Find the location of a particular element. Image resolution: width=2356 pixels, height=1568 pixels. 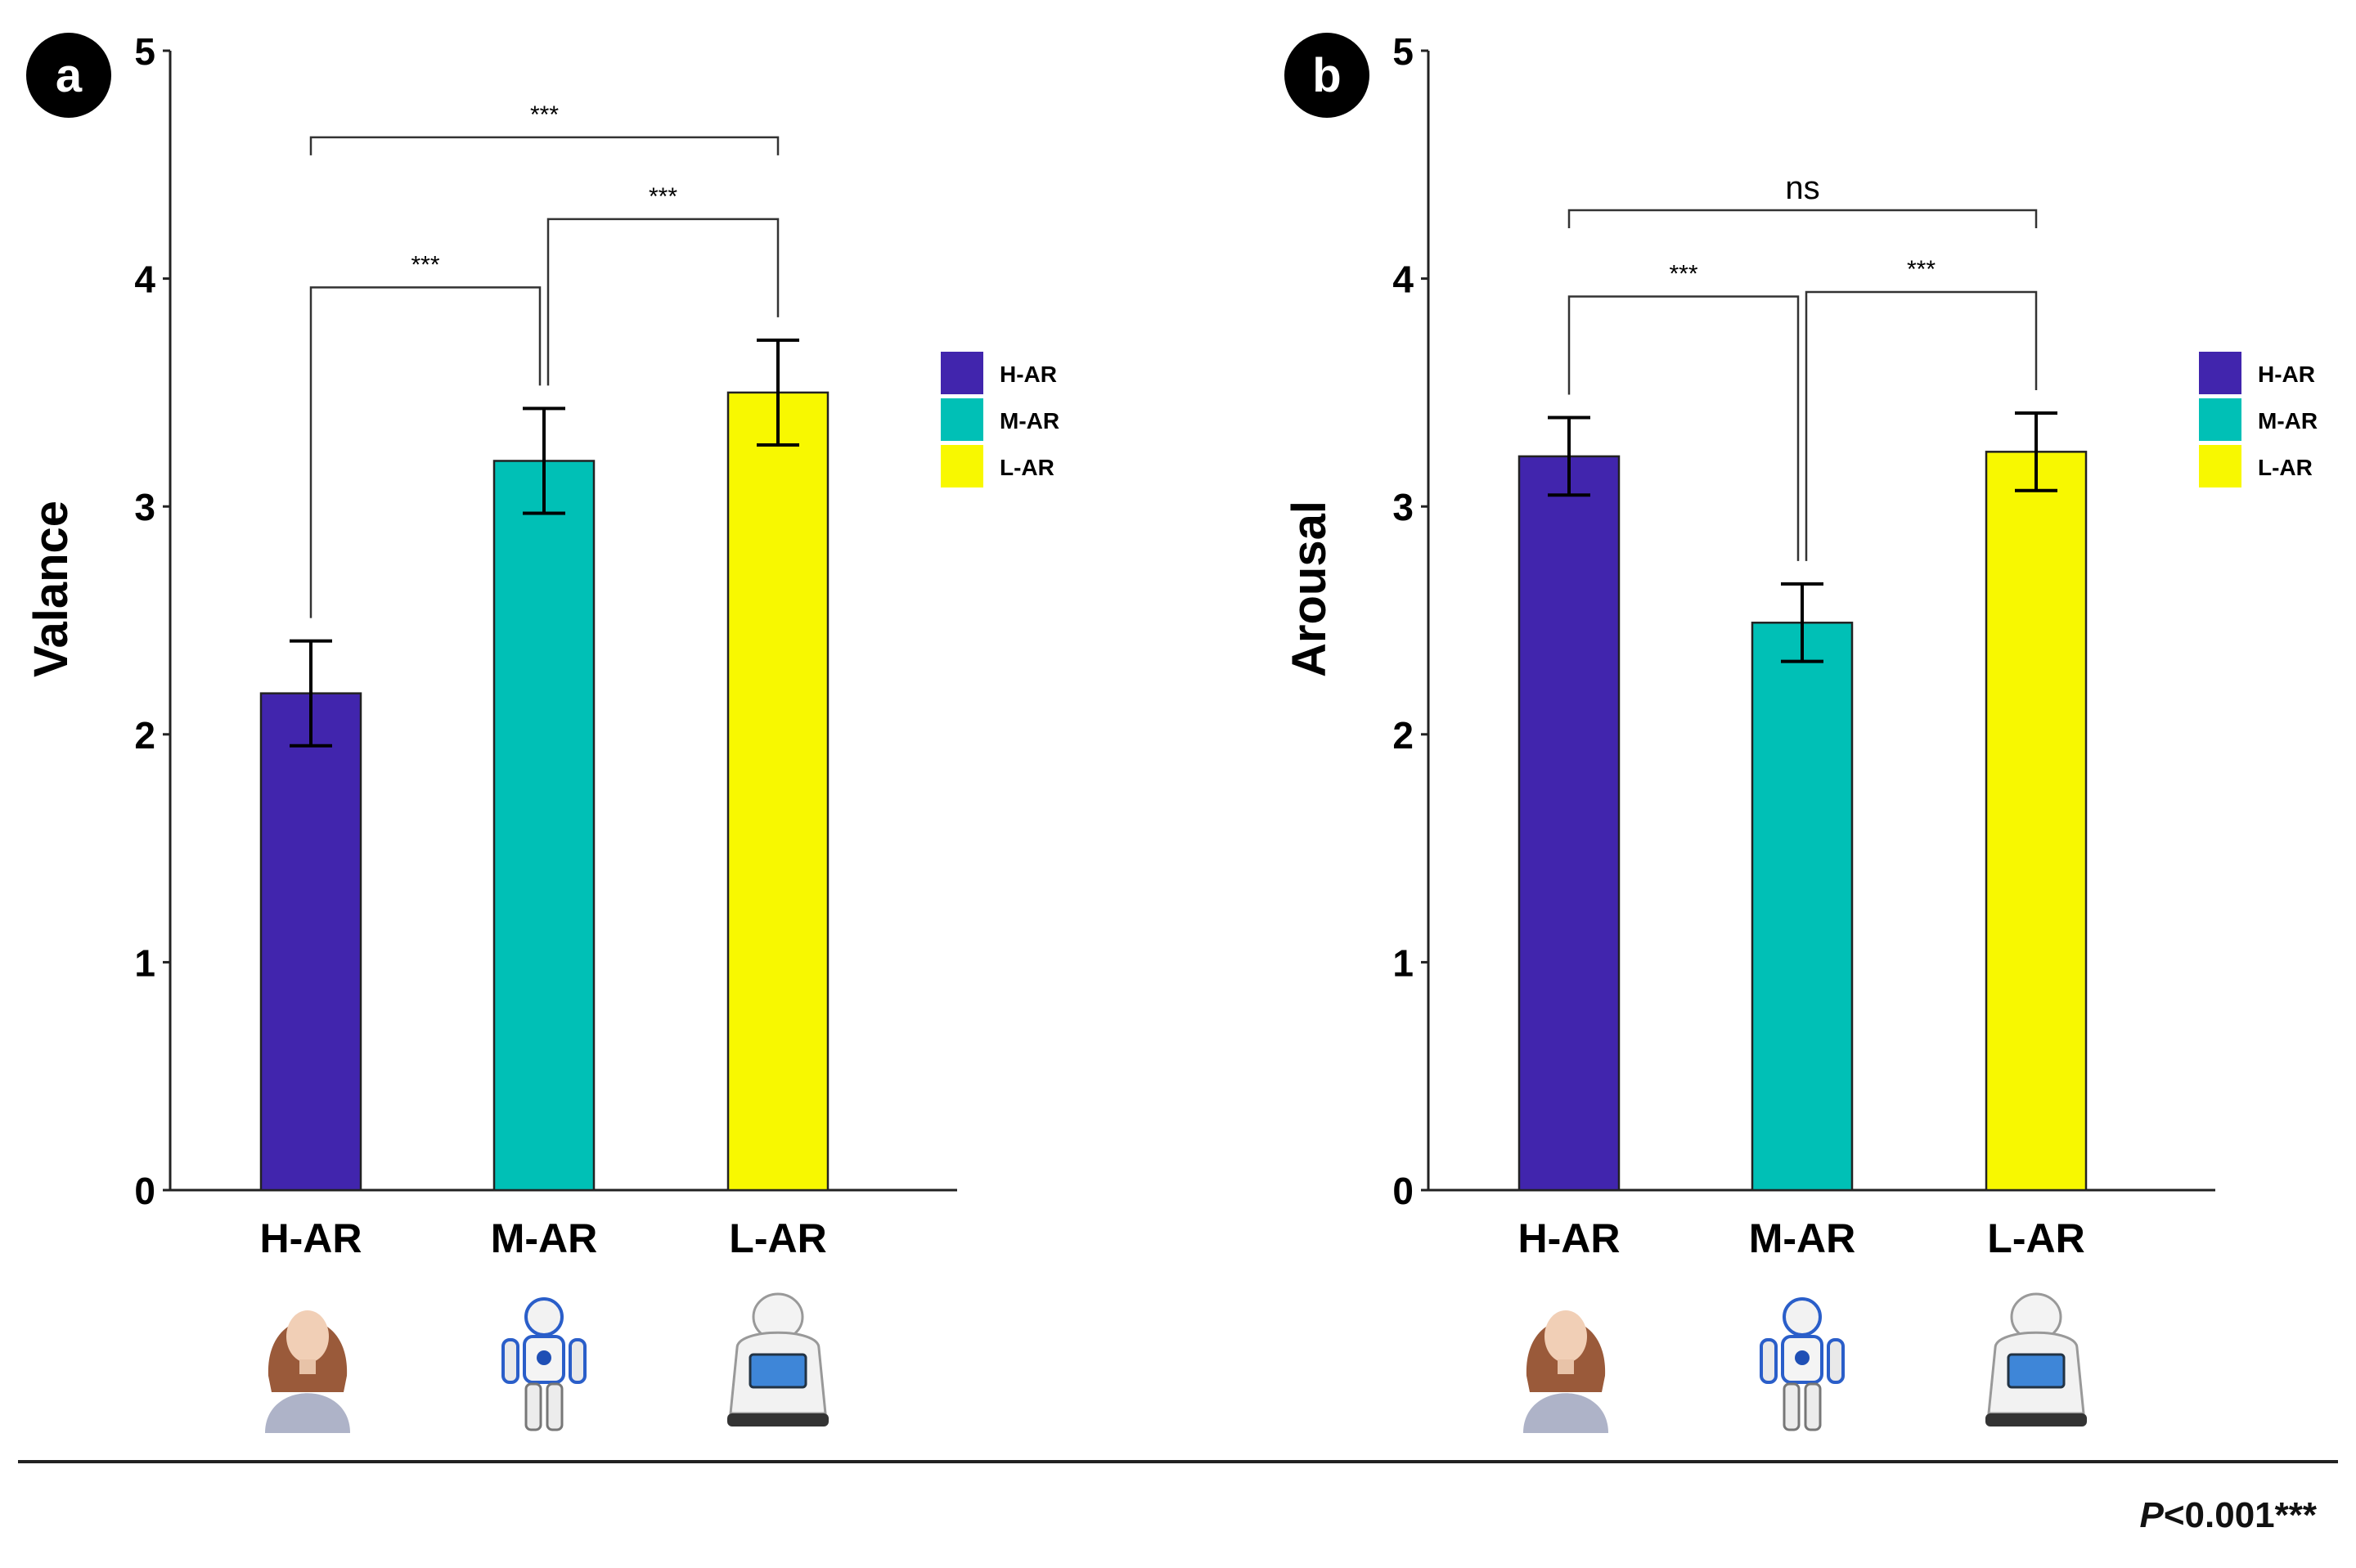

y-axis-label: Arousal is located at coordinates (1309, 589).